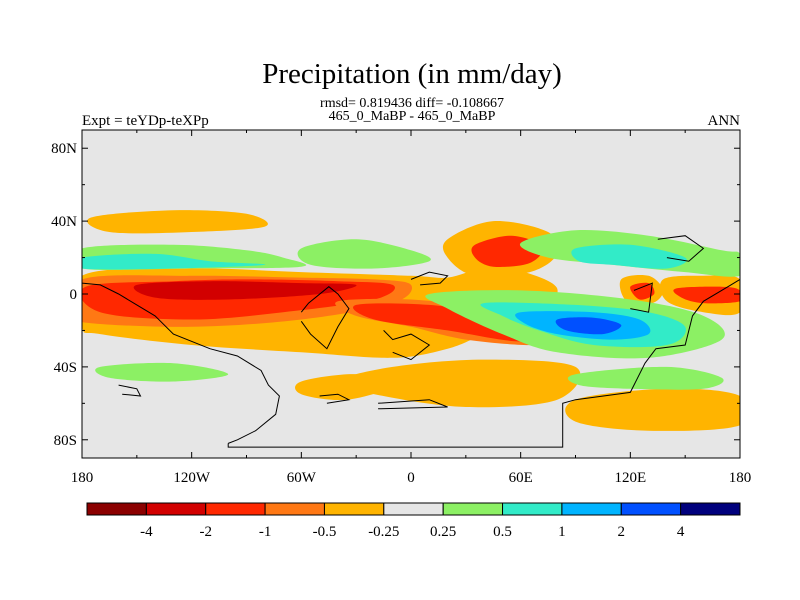 This screenshot has height=600, width=800. Describe the element at coordinates (145, 121) in the screenshot. I see `experiment-label: Expt = teYDp-teXPp` at that location.